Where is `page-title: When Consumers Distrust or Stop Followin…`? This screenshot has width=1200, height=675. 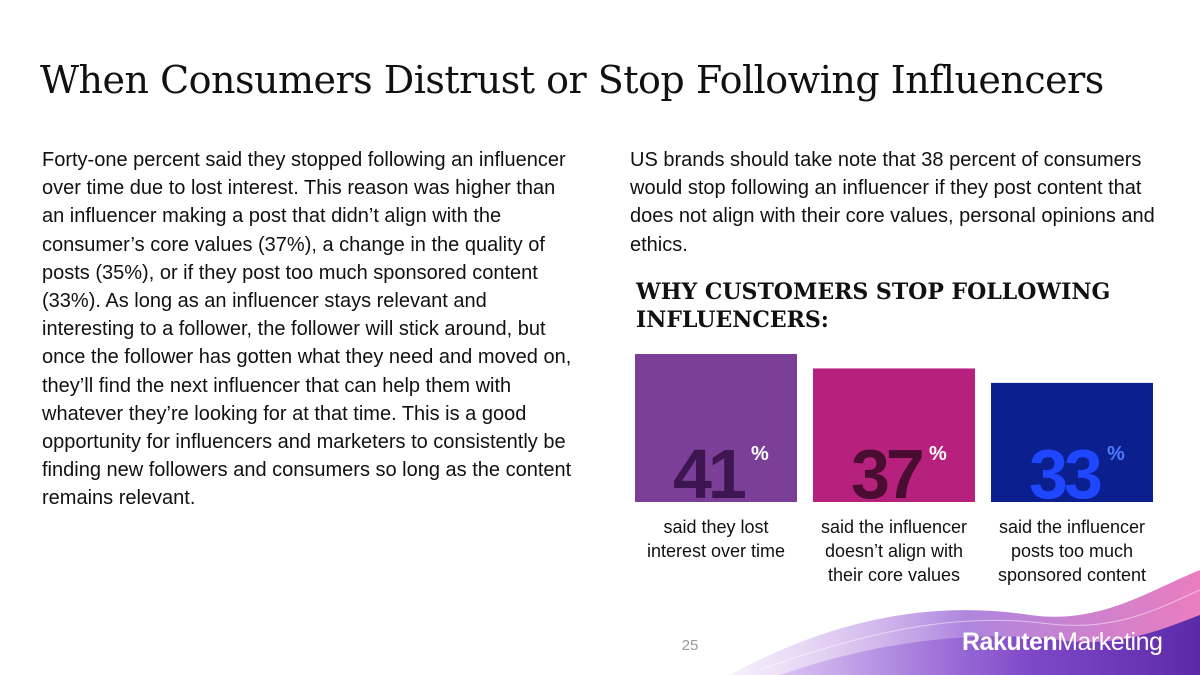 page-title: When Consumers Distrust or Stop Followin… is located at coordinates (572, 80).